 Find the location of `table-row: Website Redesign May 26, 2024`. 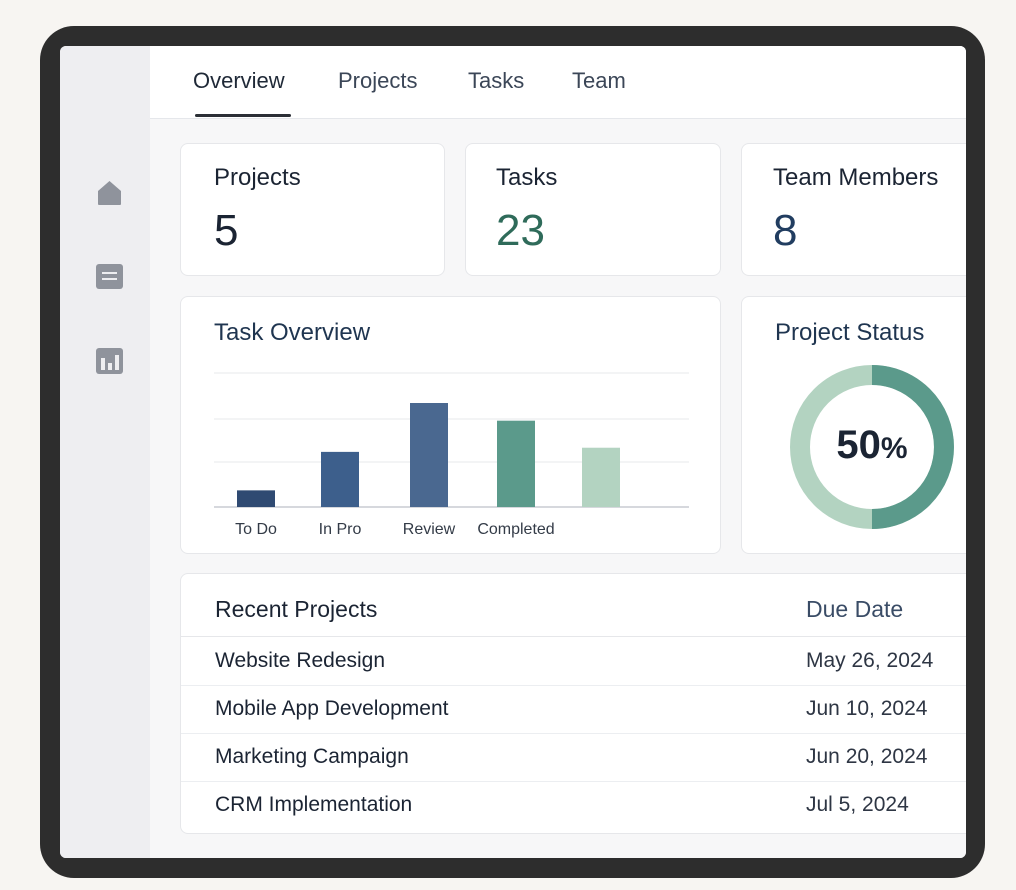

table-row: Website Redesign May 26, 2024 is located at coordinates (573, 661).